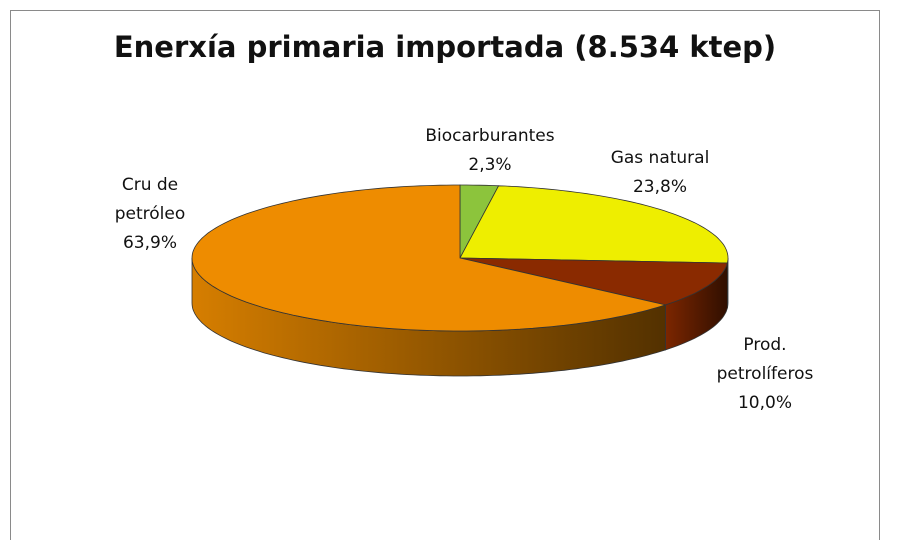  What do you see at coordinates (765, 403) in the screenshot?
I see `slice-value-label: 10,0%` at bounding box center [765, 403].